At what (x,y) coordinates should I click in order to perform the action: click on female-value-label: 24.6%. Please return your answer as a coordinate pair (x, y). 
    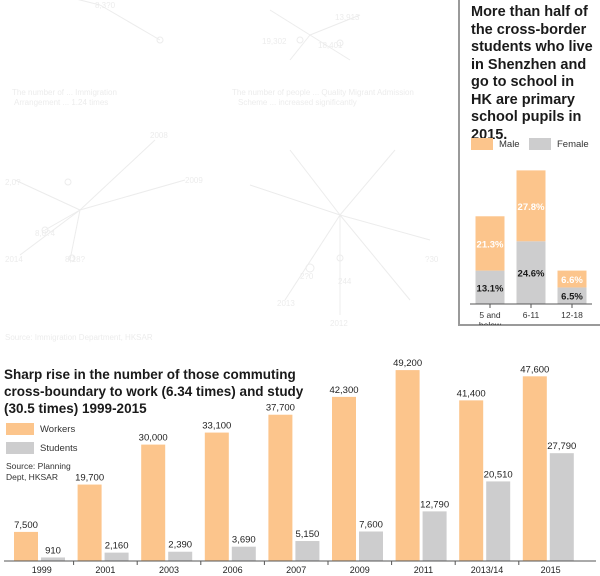
    Looking at the image, I should click on (531, 274).